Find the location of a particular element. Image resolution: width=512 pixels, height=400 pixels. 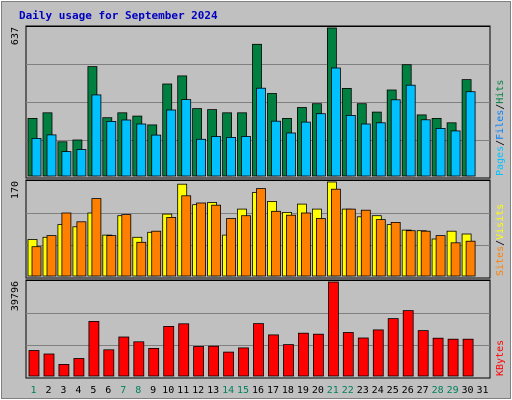

chart-title: Daily usage for September 2024 is located at coordinates (118, 15).